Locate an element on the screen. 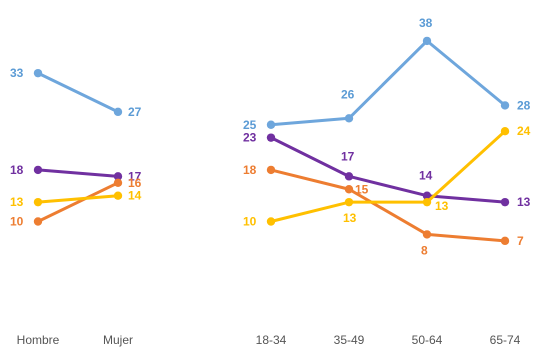  x-tick-label: Hombre is located at coordinates (38, 340).